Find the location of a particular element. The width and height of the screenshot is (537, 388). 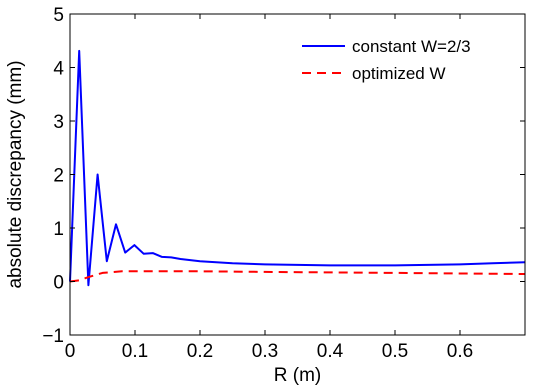

y-tick-label: 3 is located at coordinates (58, 122).